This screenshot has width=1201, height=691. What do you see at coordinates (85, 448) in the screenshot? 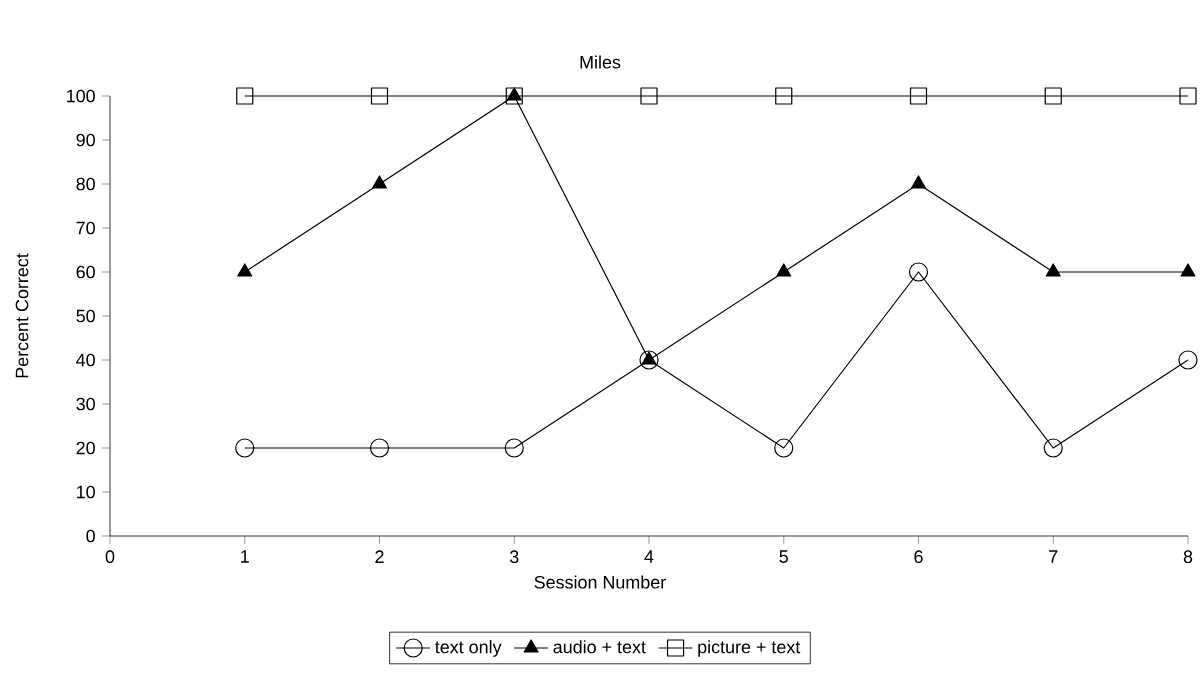
I see `y-tick-label: 20` at bounding box center [85, 448].